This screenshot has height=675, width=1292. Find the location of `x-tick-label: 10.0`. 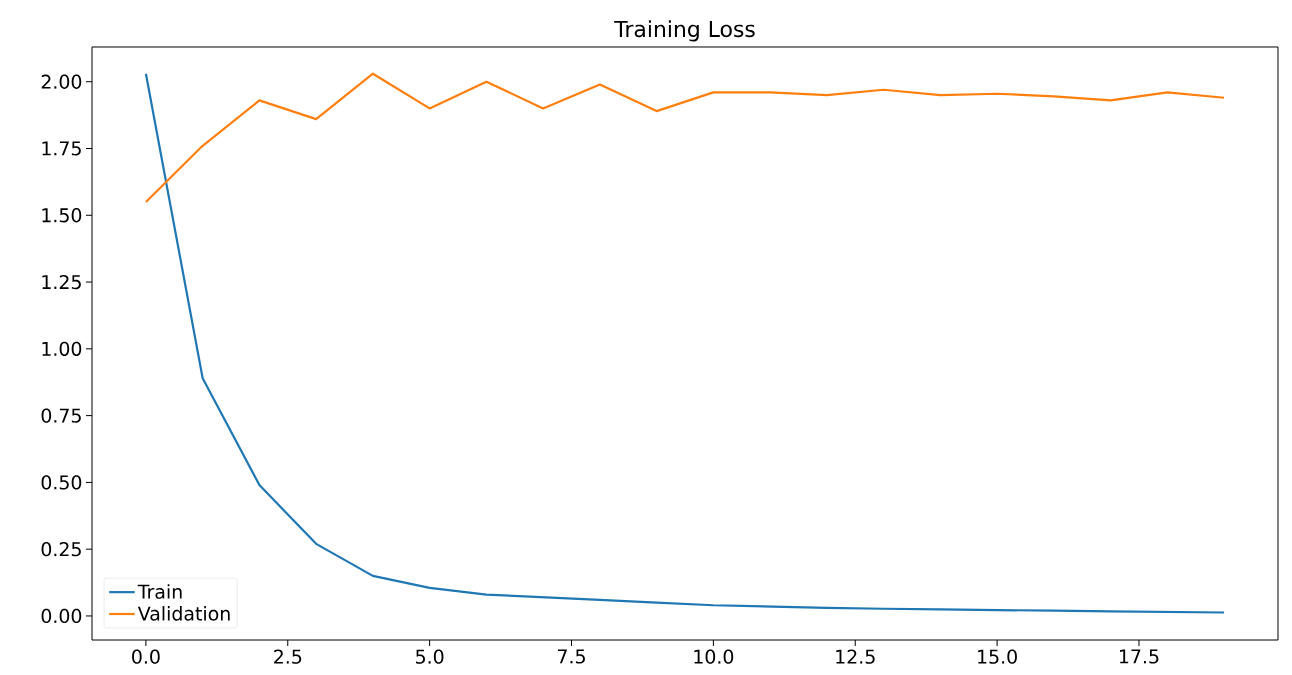

x-tick-label: 10.0 is located at coordinates (714, 656).